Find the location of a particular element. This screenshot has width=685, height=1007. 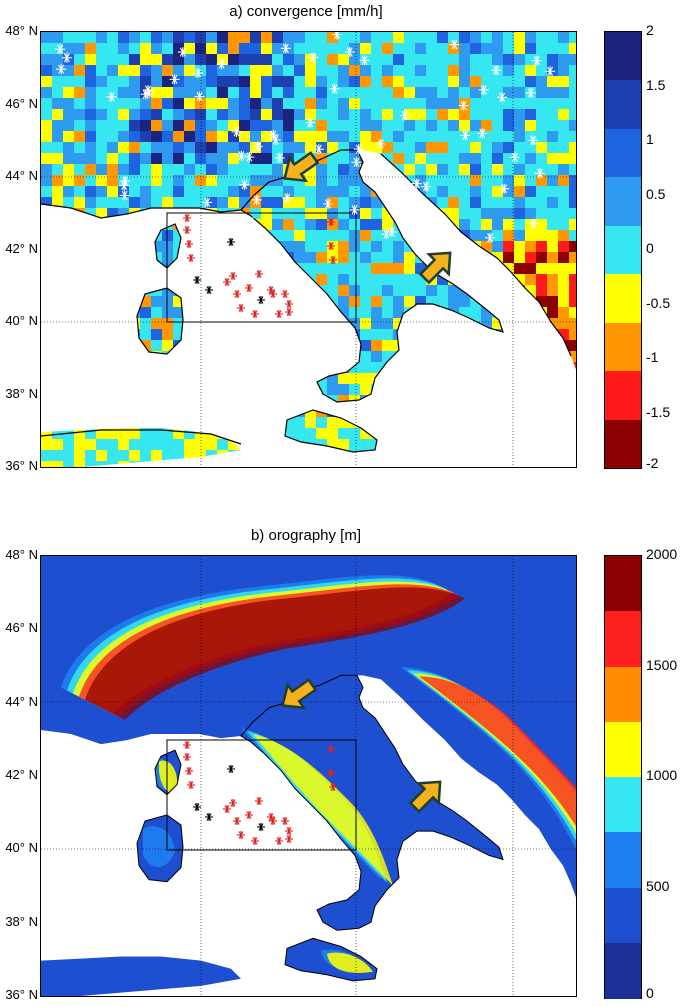

colorbar-tick-label: 2000 is located at coordinates (662, 554).